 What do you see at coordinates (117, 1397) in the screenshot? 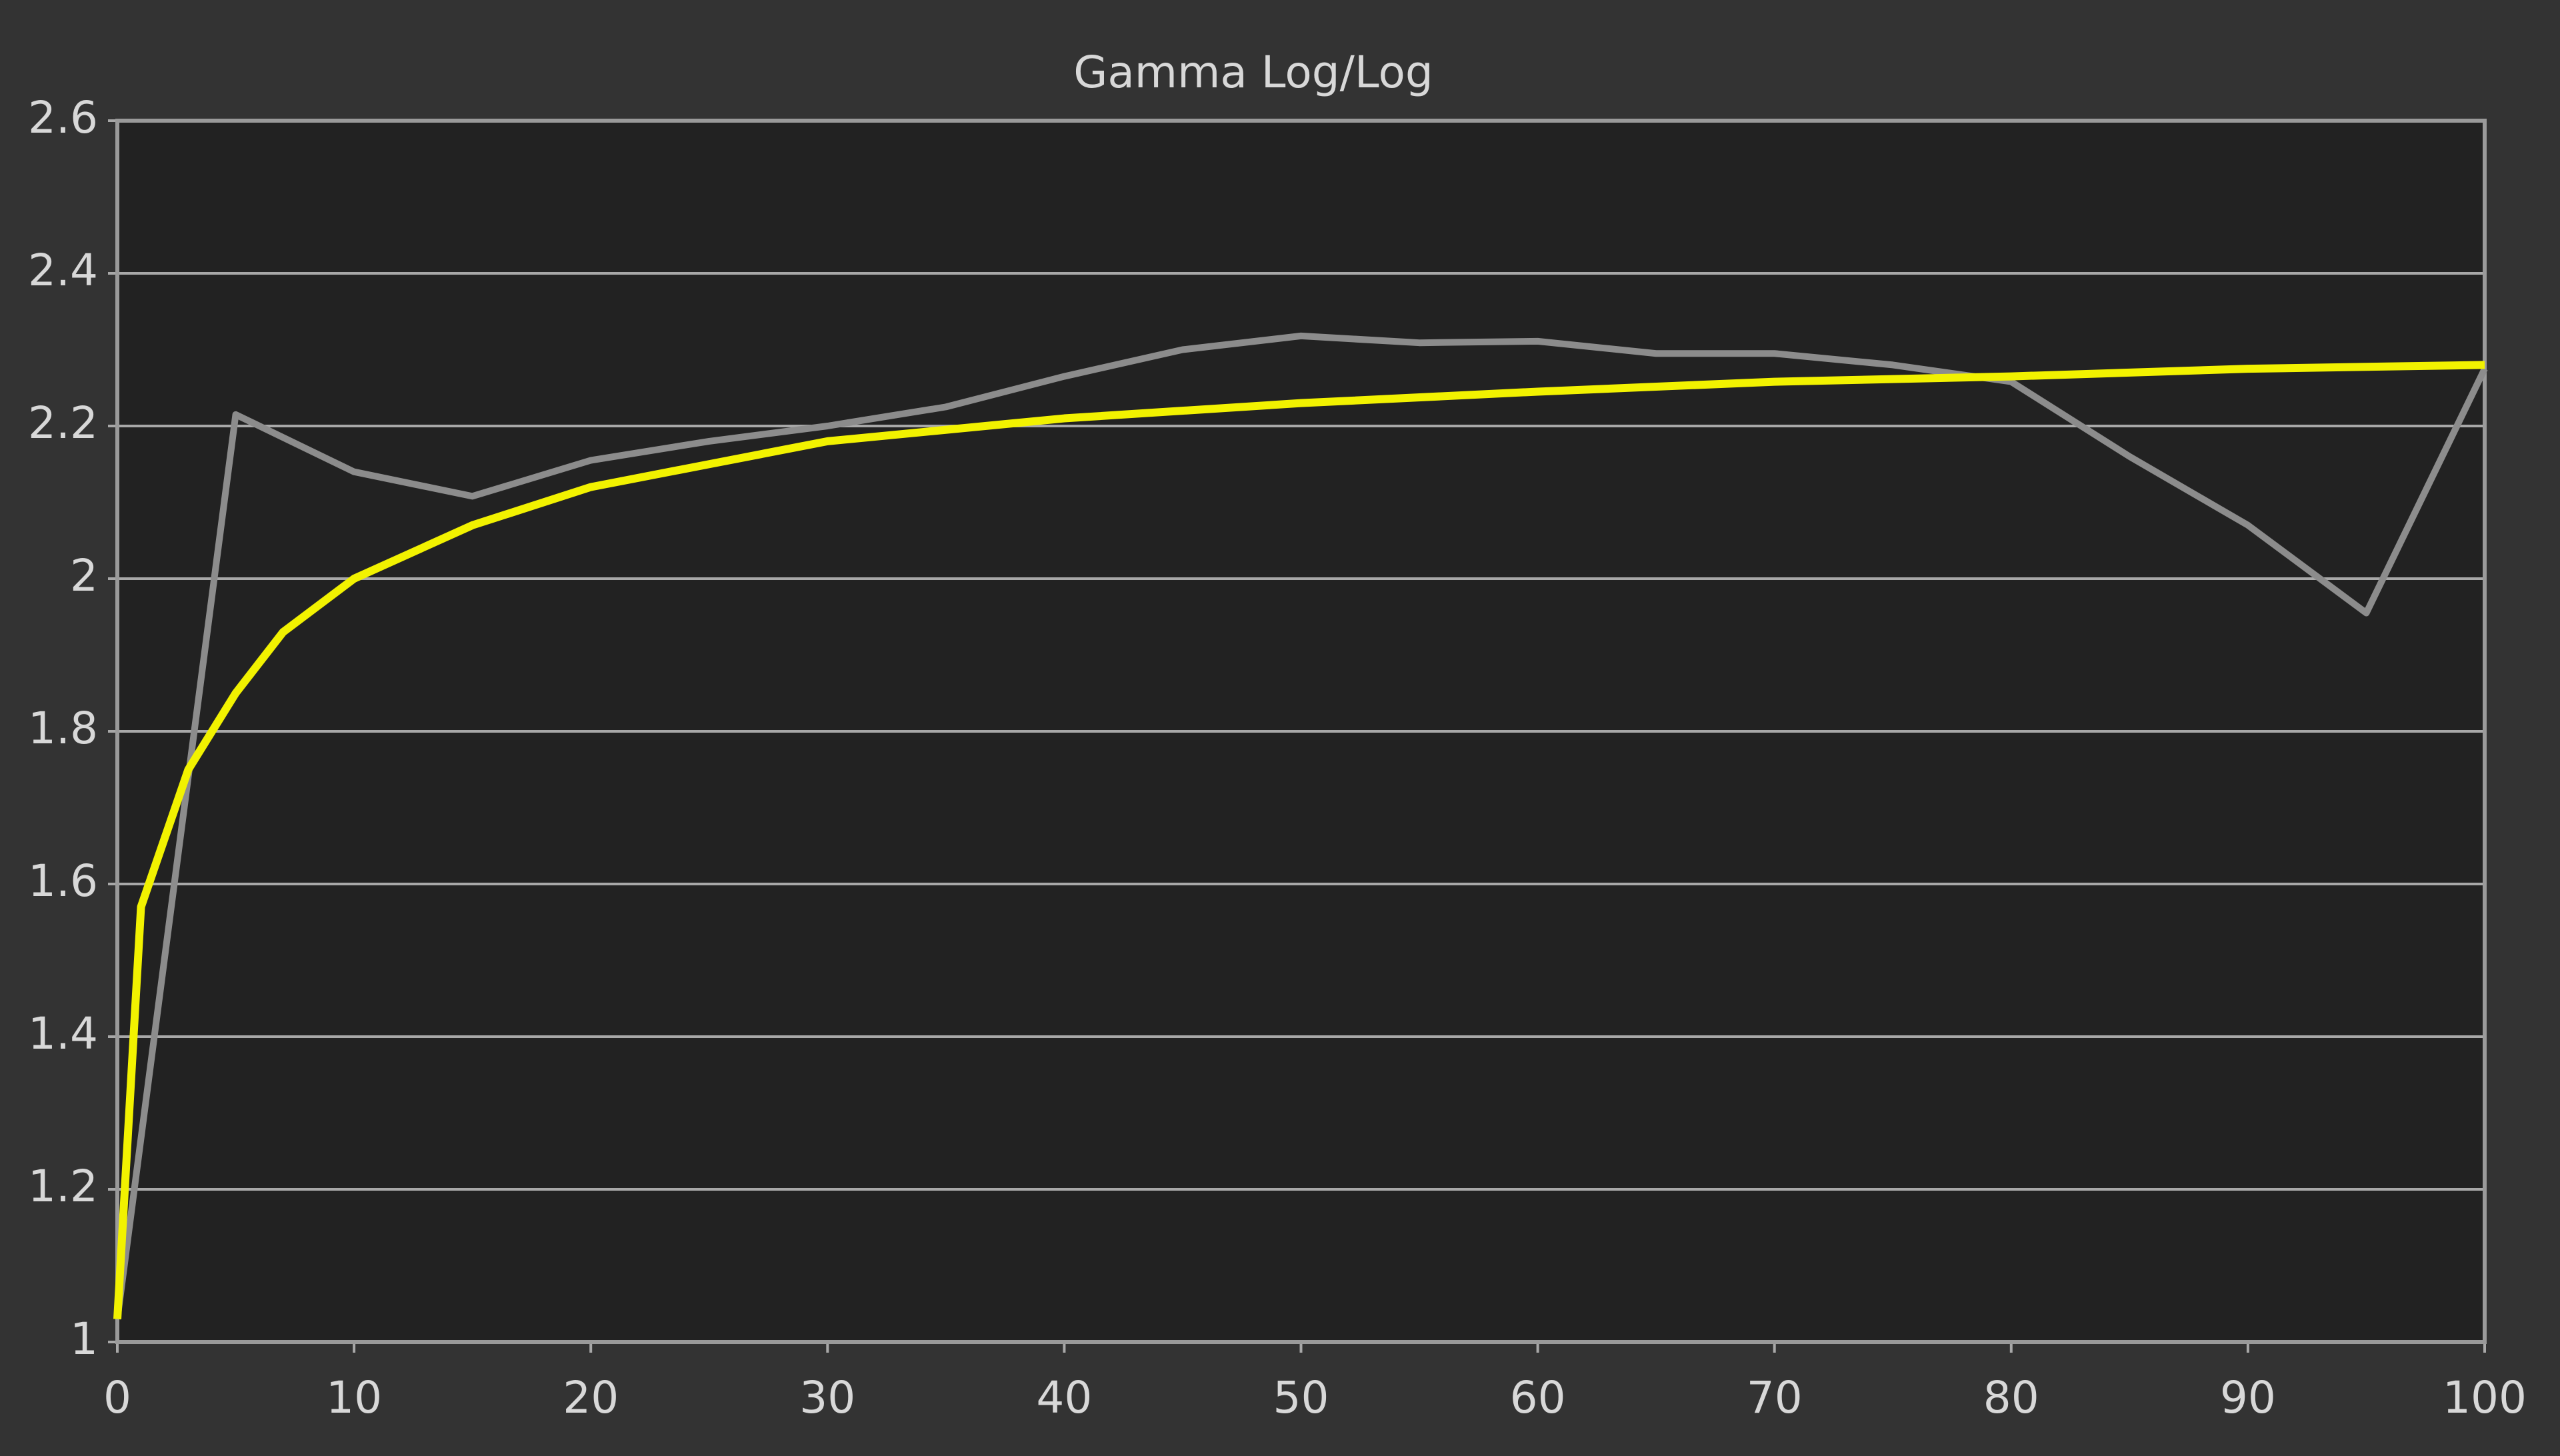
I see `x-tick-label: 0` at bounding box center [117, 1397].